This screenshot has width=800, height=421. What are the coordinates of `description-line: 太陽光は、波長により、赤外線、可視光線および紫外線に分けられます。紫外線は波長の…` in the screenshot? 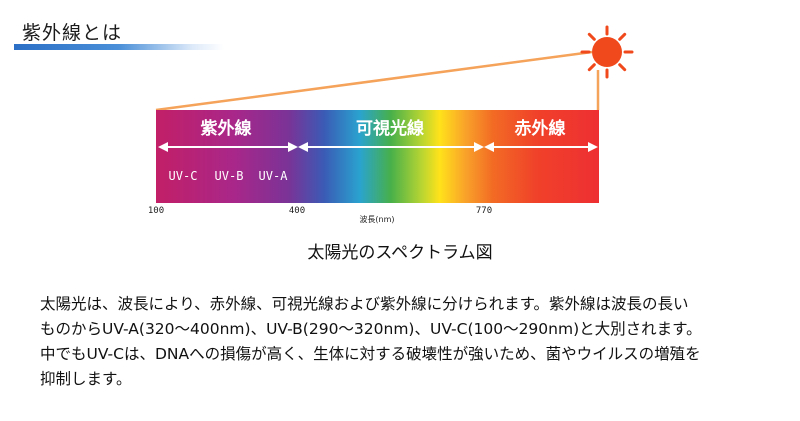 It's located at (364, 304).